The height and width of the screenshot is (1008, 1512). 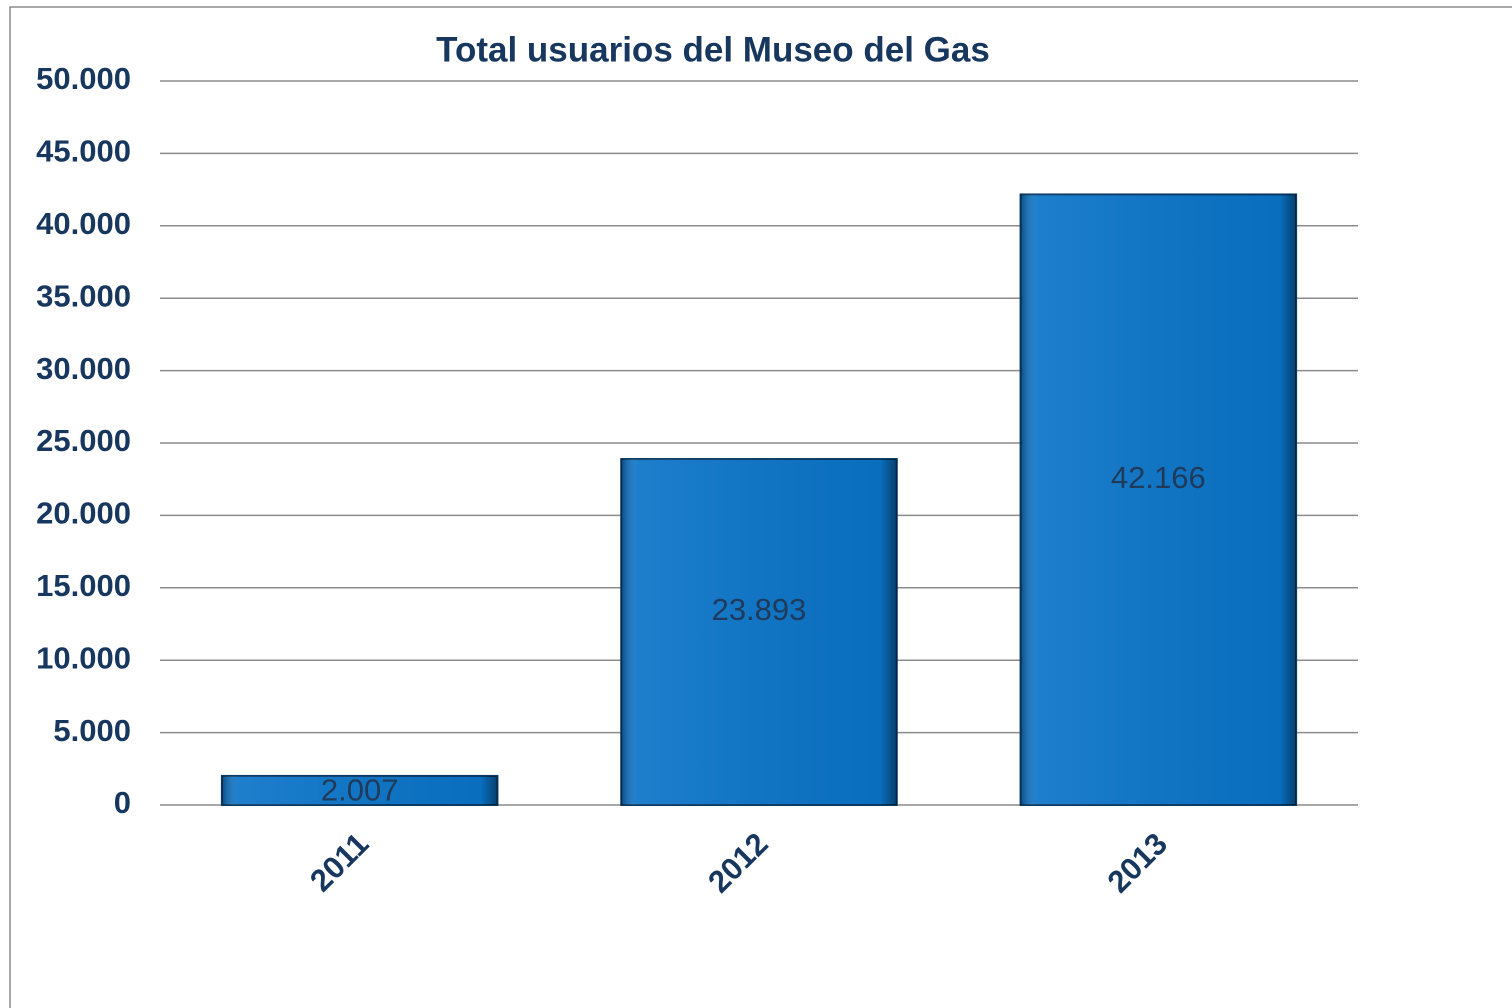 I want to click on data-label: 2.007, so click(x=360, y=790).